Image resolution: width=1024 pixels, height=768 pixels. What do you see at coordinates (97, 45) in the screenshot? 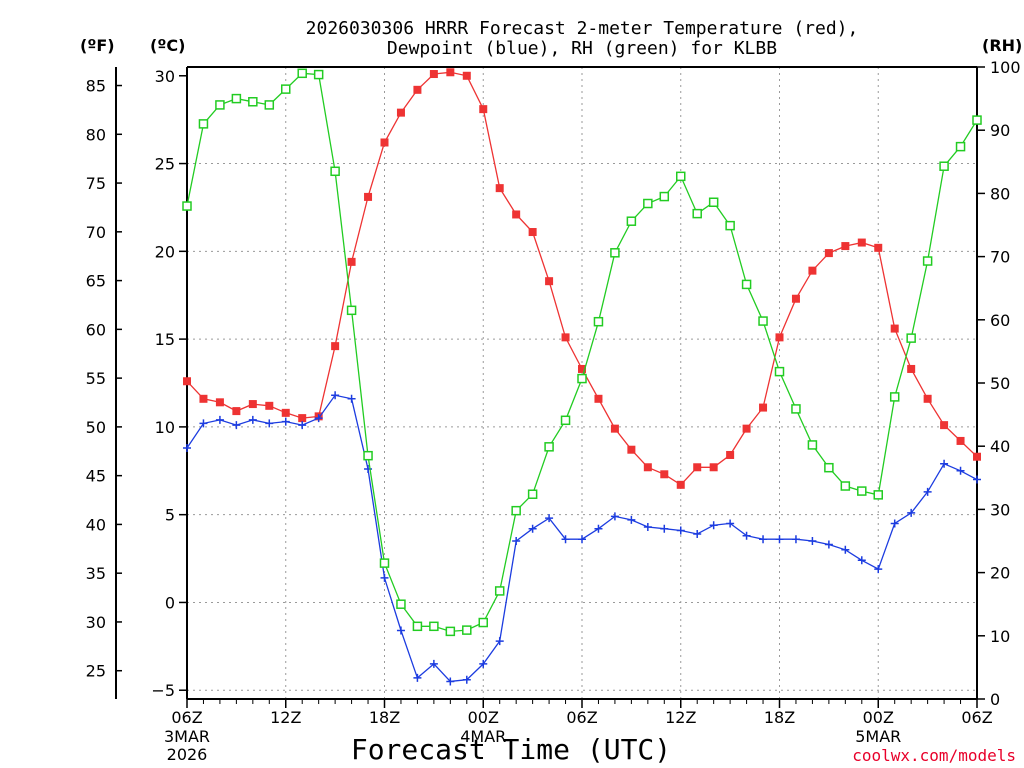
I see `fahrenheit-unit-label: (ºF)` at bounding box center [97, 45].